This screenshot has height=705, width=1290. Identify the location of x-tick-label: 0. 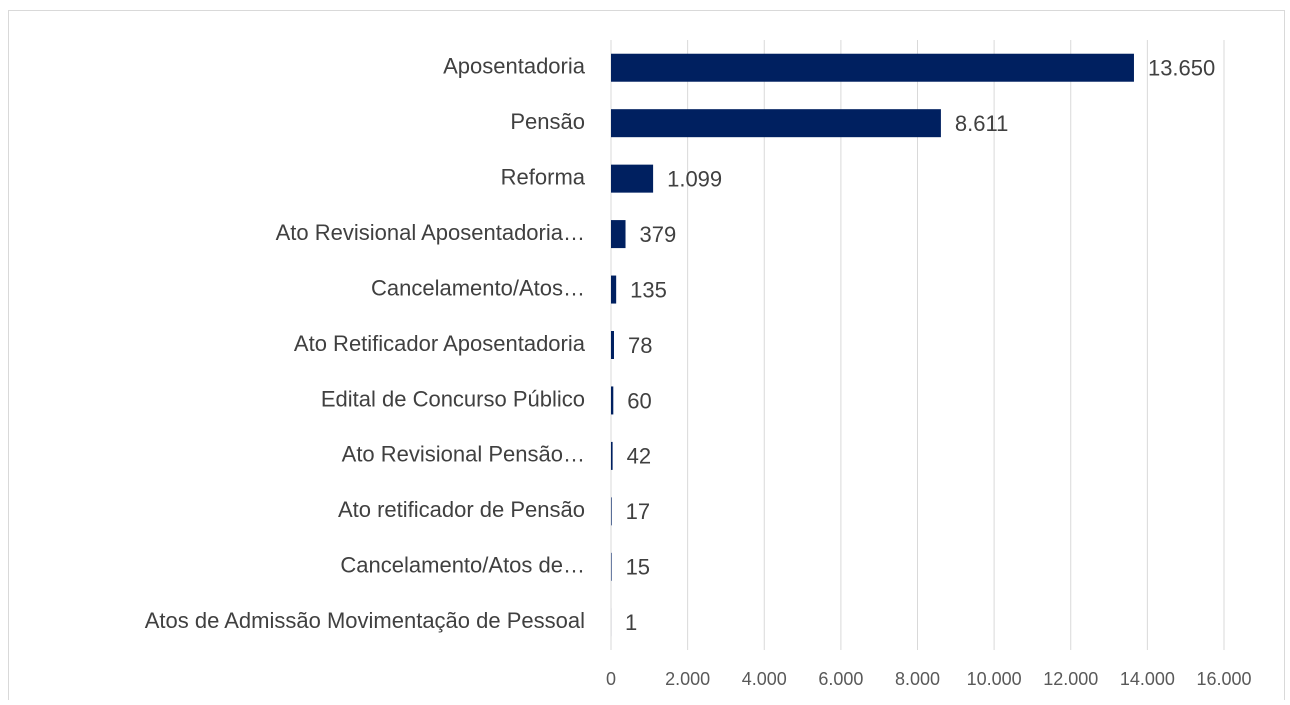
(611, 679).